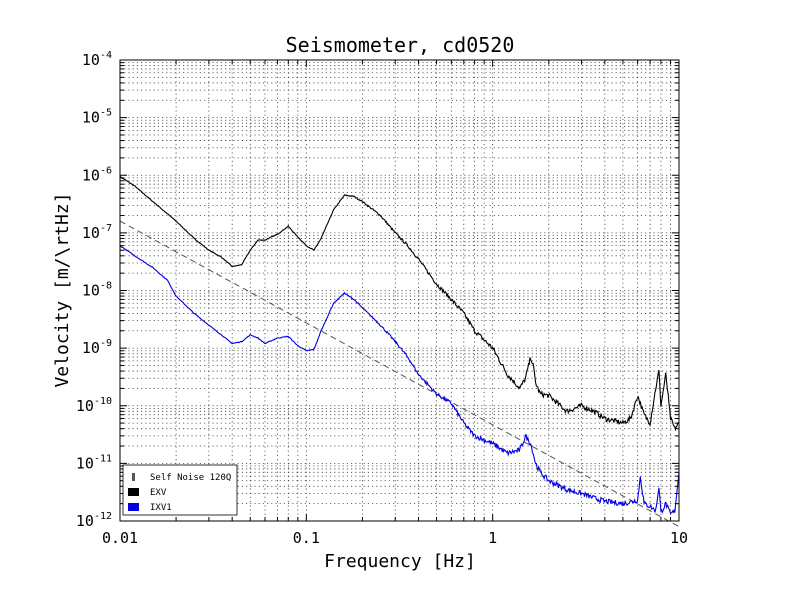 This screenshot has width=800, height=600. I want to click on y-tick-label: 10⁻⁸, so click(97, 290).